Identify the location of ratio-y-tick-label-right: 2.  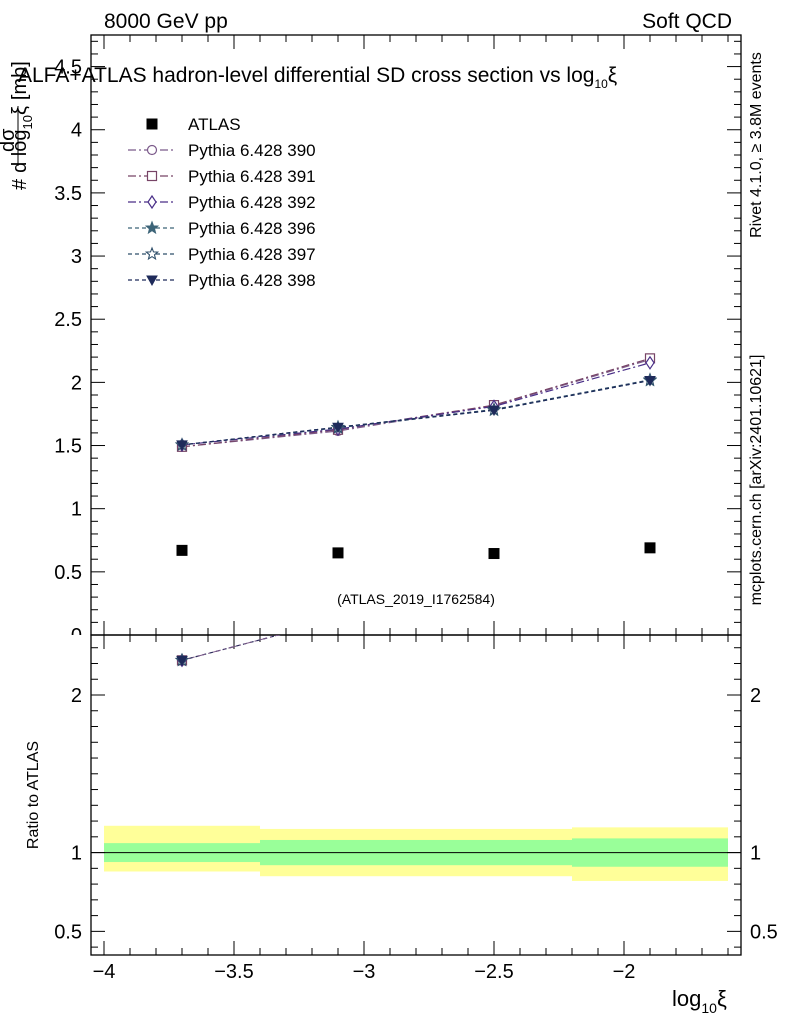
(755, 696).